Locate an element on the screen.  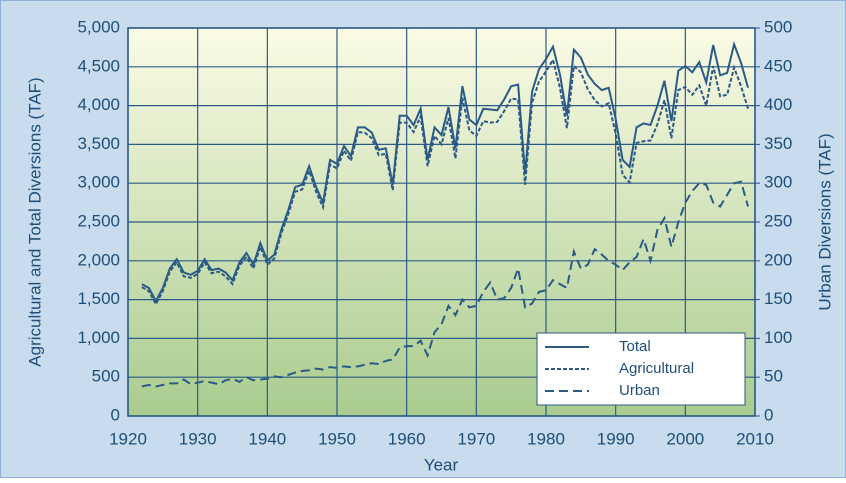
y-axis-label: Agricultural and Total Diversions (TAF) is located at coordinates (34, 221).